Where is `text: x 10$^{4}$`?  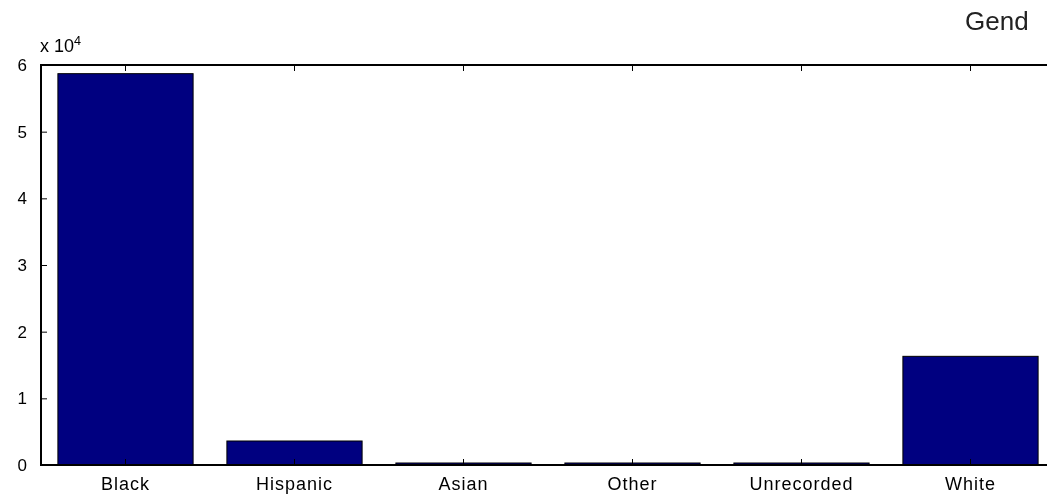 text: x 10$^{4}$ is located at coordinates (61, 45).